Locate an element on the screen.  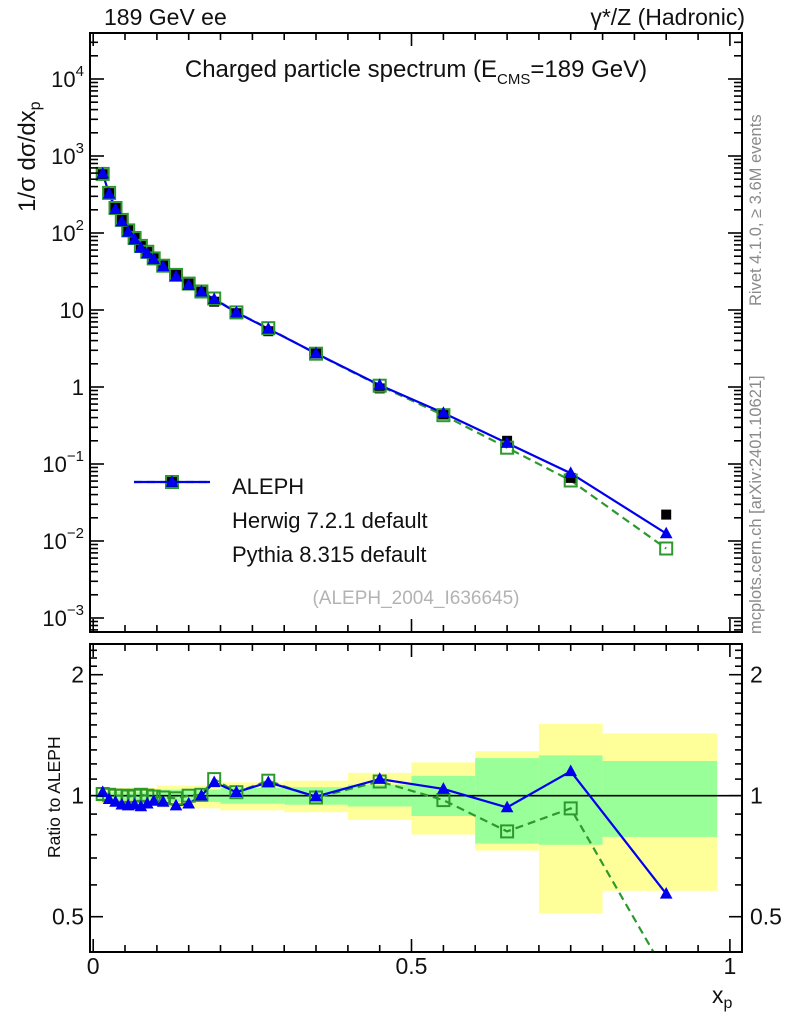
ratio-series is located at coordinates (384, 858).